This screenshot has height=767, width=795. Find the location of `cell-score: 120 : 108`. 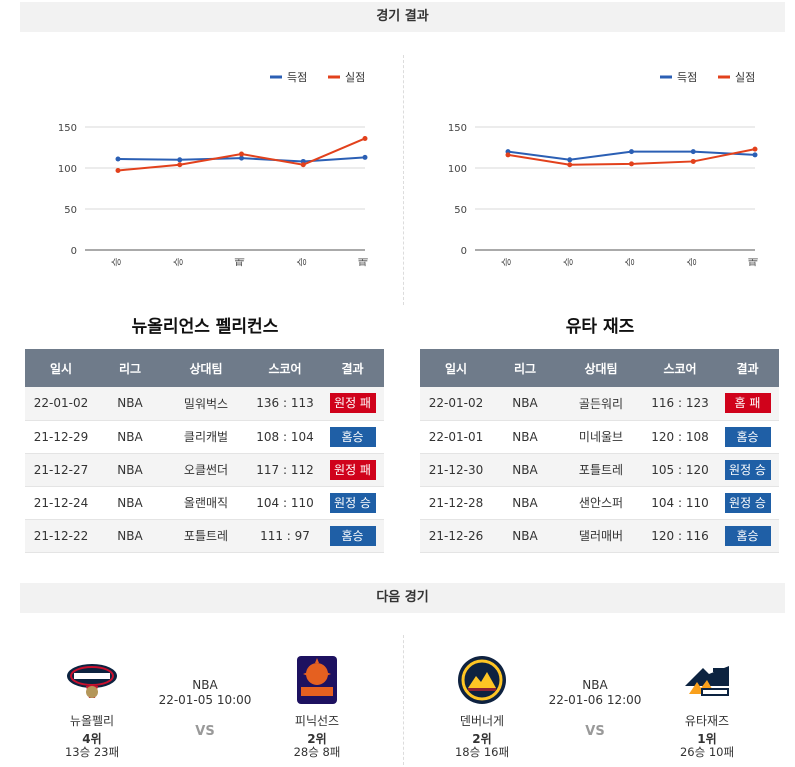

cell-score: 120 : 108 is located at coordinates (680, 437).